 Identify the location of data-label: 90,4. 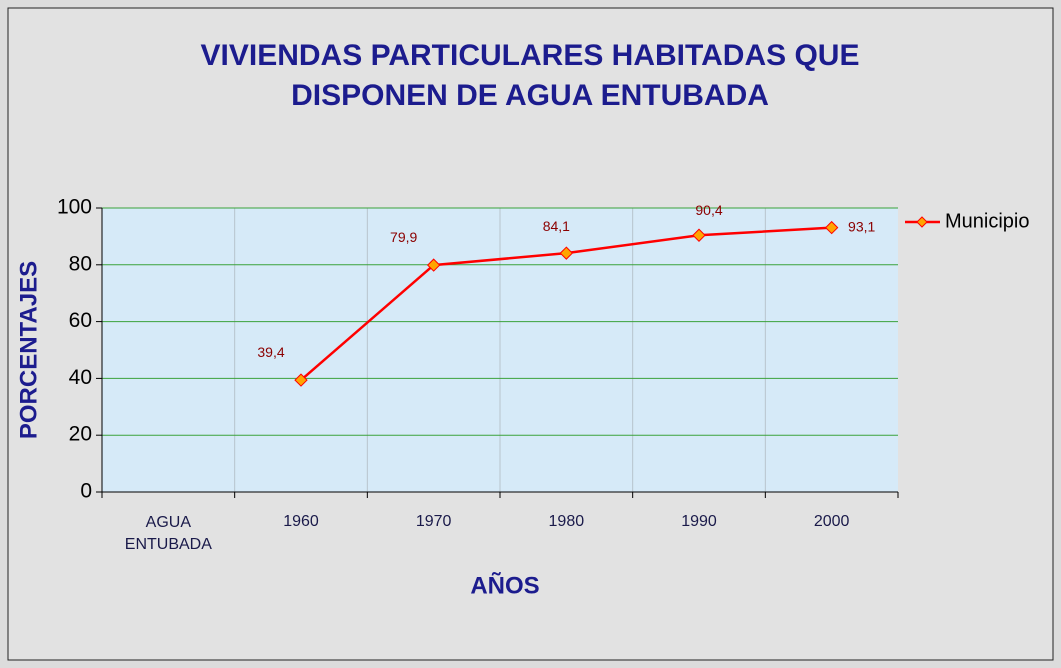
(708, 210).